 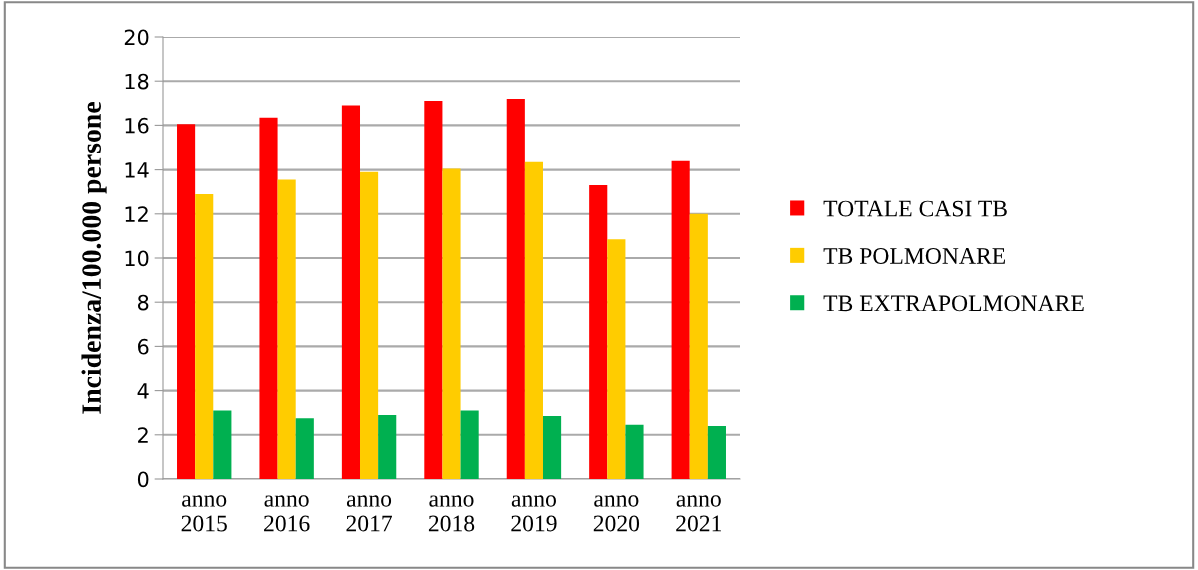 What do you see at coordinates (287, 513) in the screenshot?
I see `x-tick-label: anno 2016` at bounding box center [287, 513].